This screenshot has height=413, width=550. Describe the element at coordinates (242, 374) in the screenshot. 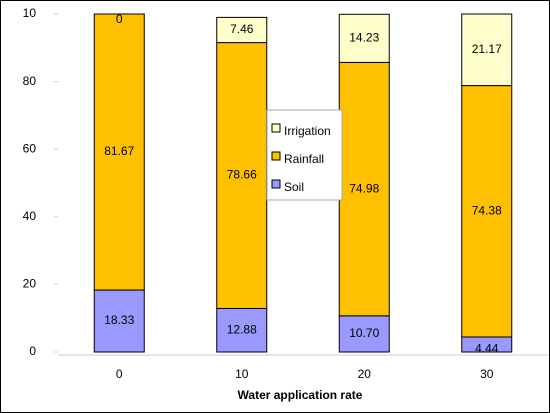

I see `x-tick-label: 10` at that location.